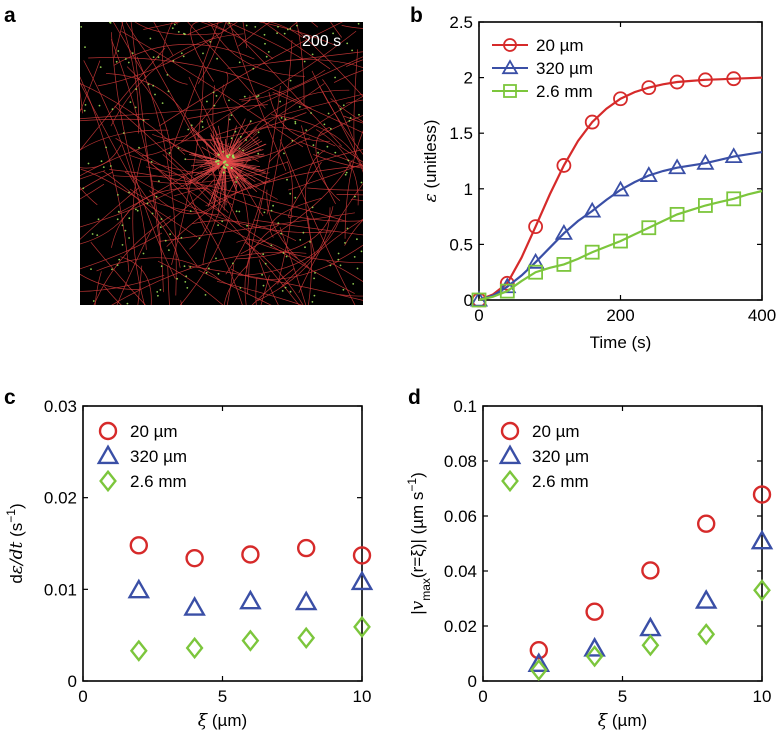  Describe the element at coordinates (460, 571) in the screenshot. I see `y-tick-label: 0.04` at that location.